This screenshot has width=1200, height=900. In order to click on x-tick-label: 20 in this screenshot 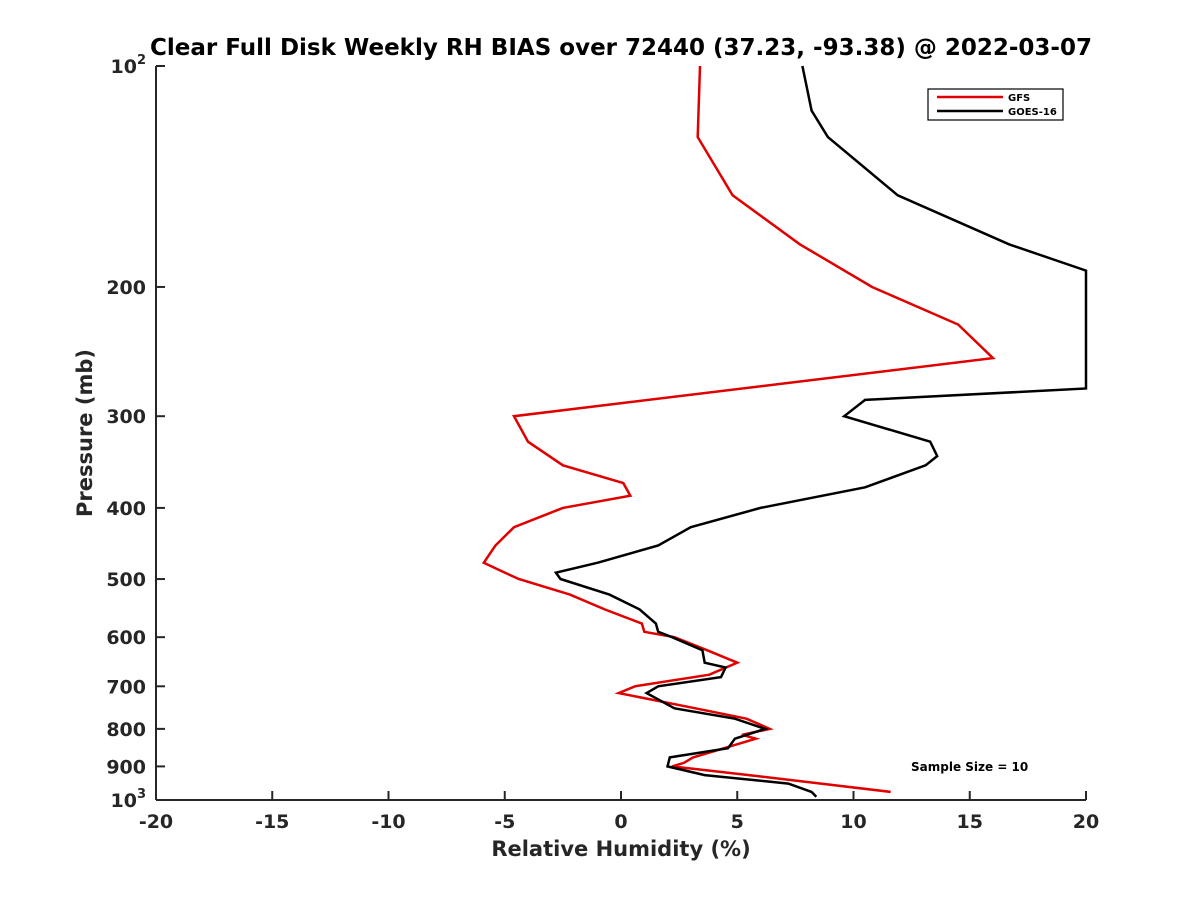, I will do `click(1086, 822)`.